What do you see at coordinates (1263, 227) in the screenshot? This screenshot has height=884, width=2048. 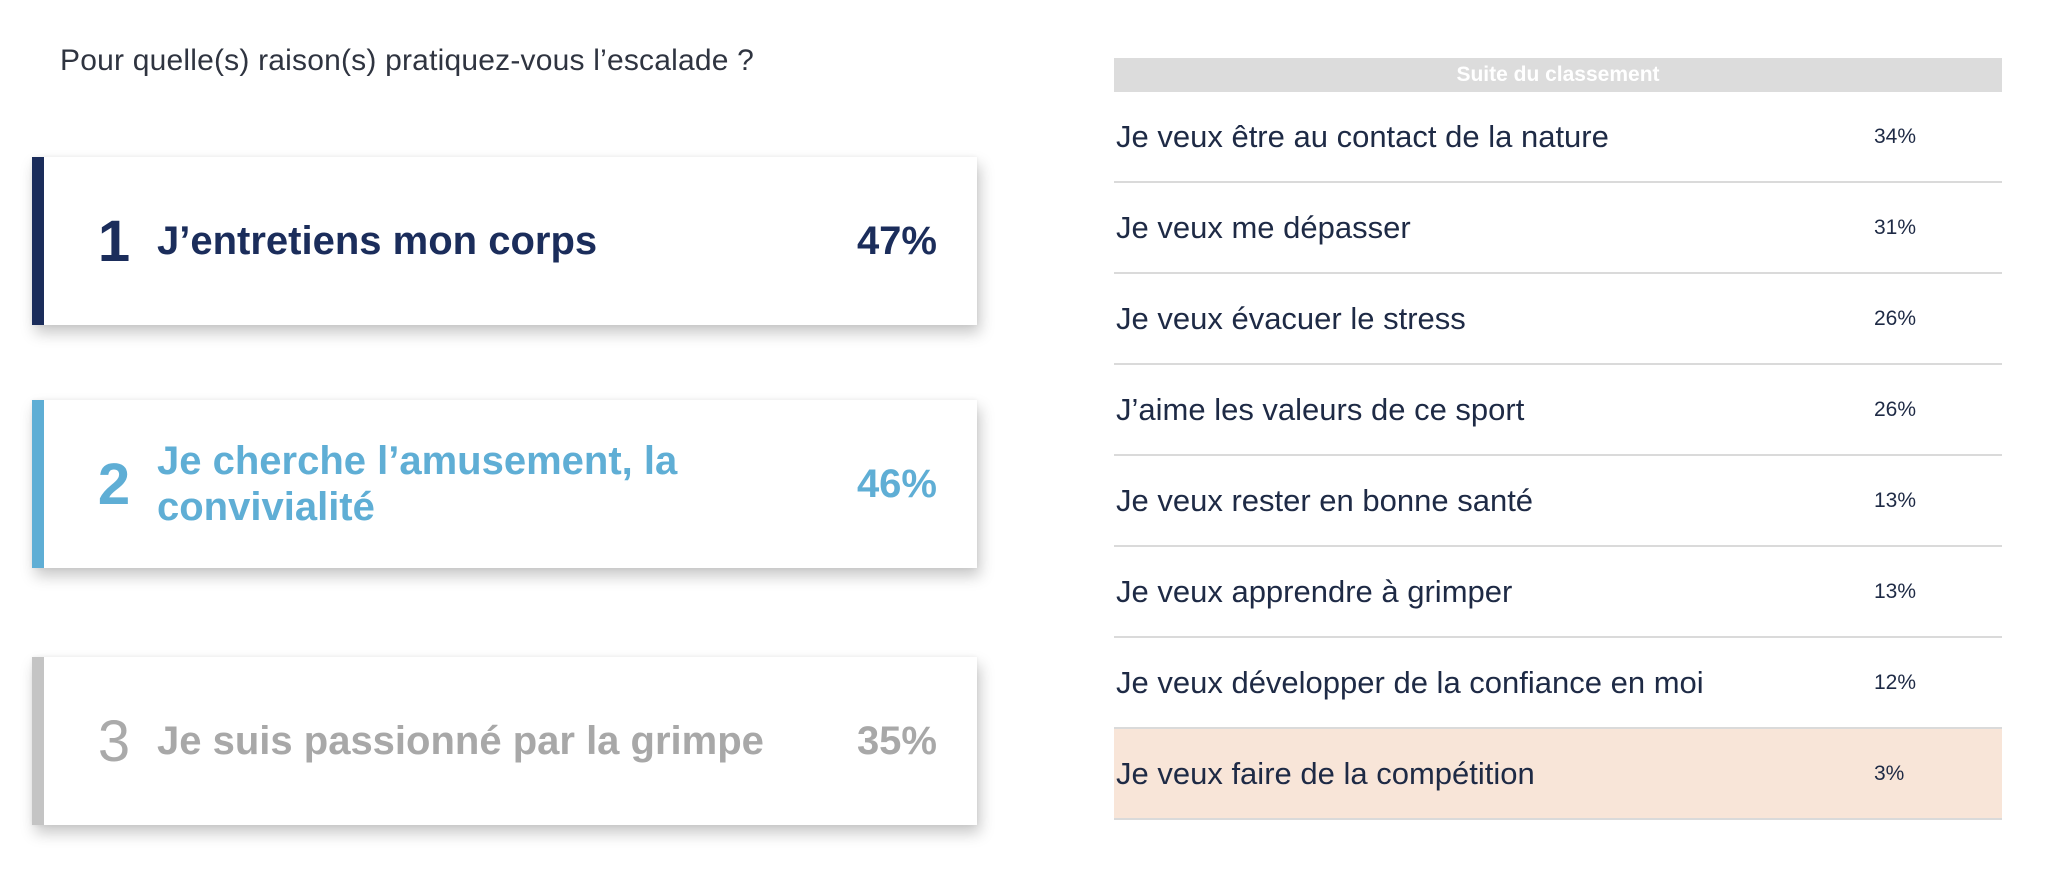 I see `ranking-row-label: Je veux me dépasser` at bounding box center [1263, 227].